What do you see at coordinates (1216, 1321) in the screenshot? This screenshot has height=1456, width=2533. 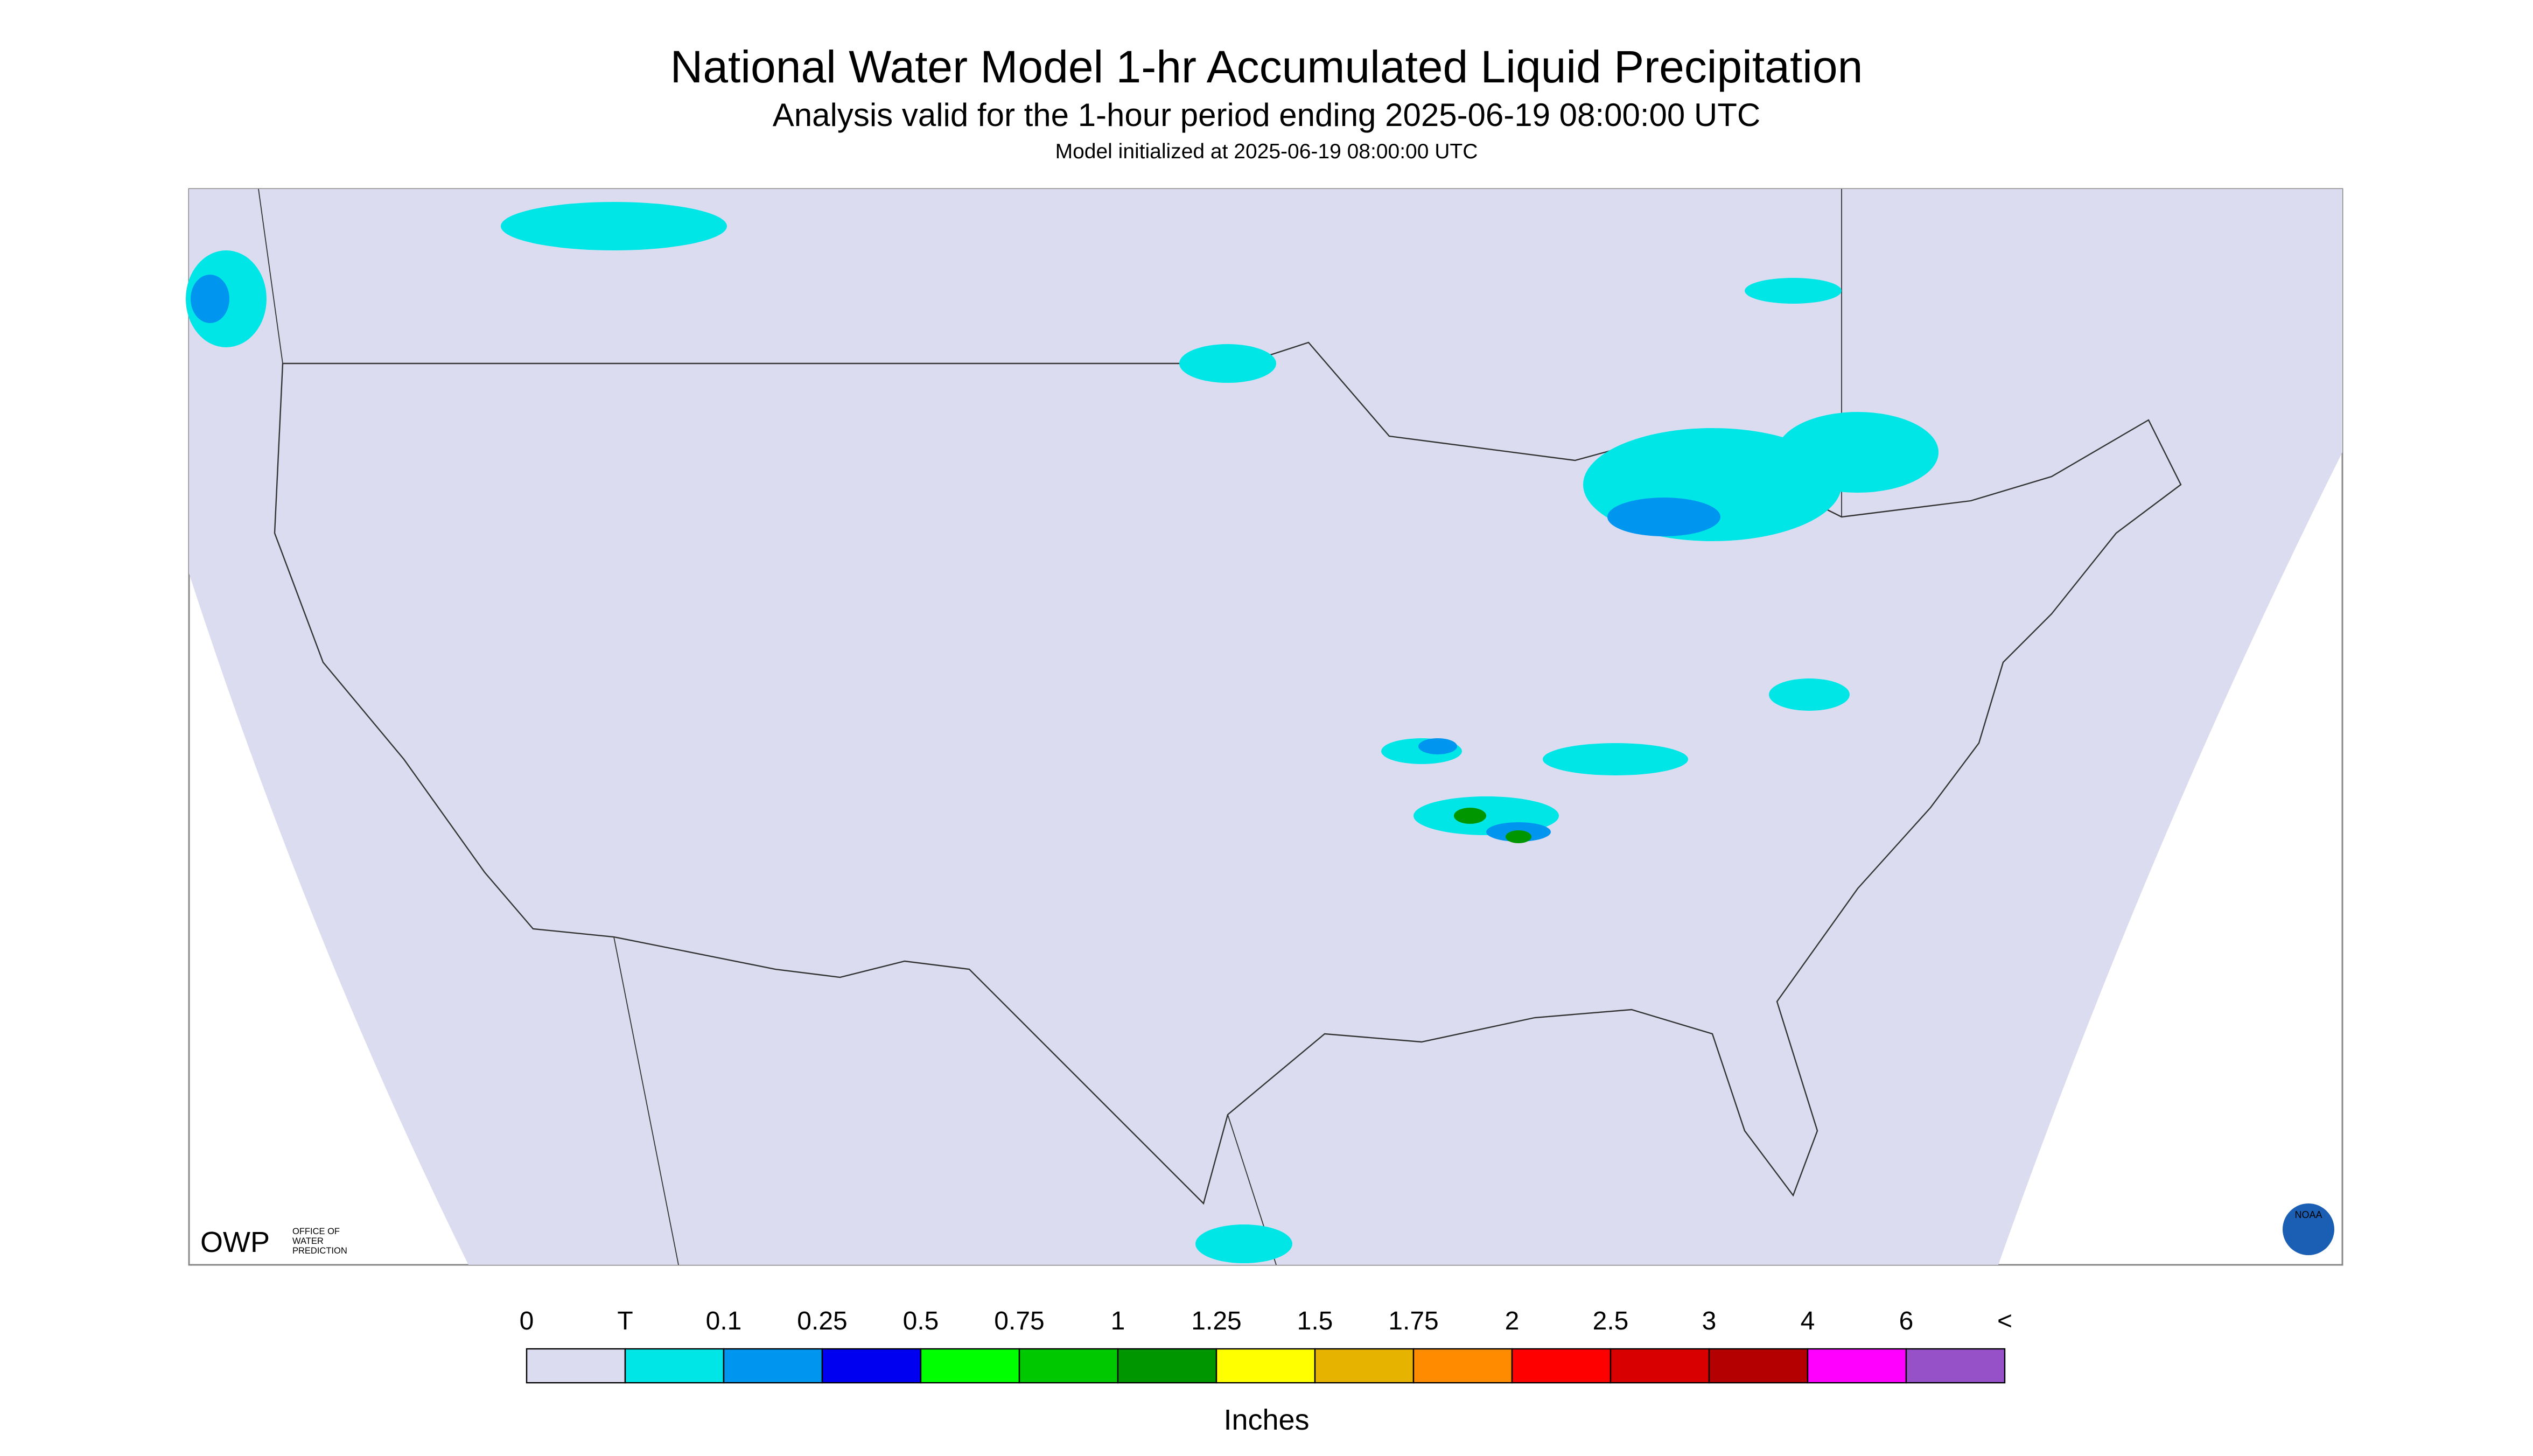 I see `legend-label: 1.25` at bounding box center [1216, 1321].